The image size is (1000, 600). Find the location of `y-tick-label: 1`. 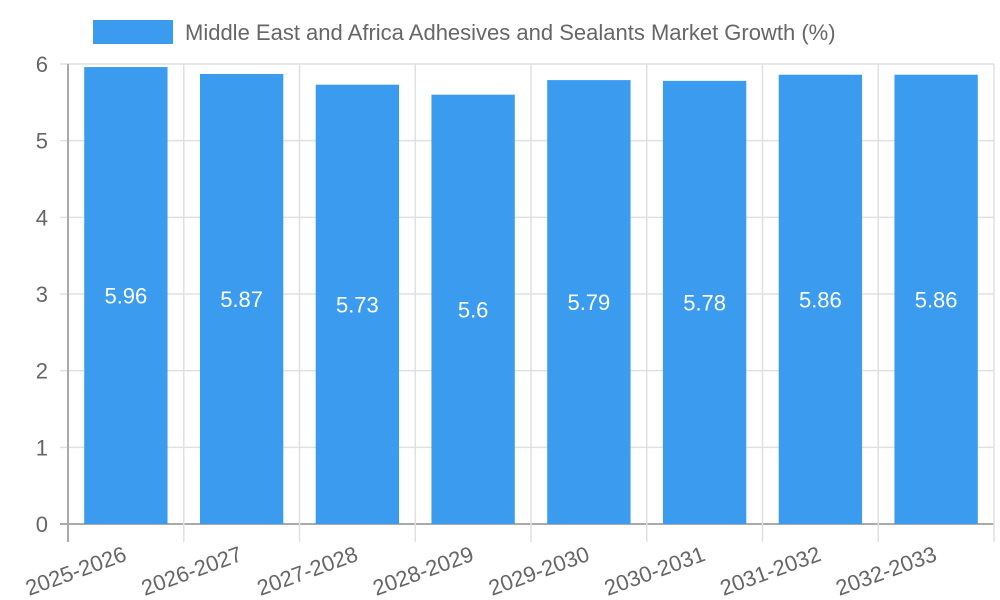

y-tick-label: 1 is located at coordinates (42, 447).